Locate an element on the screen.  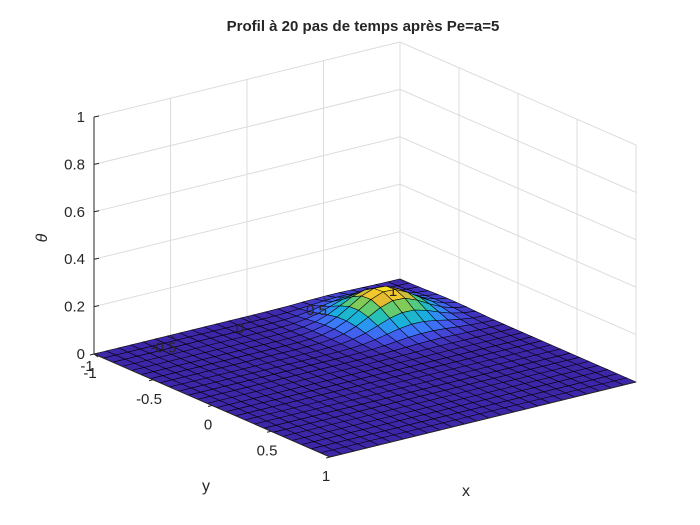
z-tick-label: 0.2 is located at coordinates (74, 307).